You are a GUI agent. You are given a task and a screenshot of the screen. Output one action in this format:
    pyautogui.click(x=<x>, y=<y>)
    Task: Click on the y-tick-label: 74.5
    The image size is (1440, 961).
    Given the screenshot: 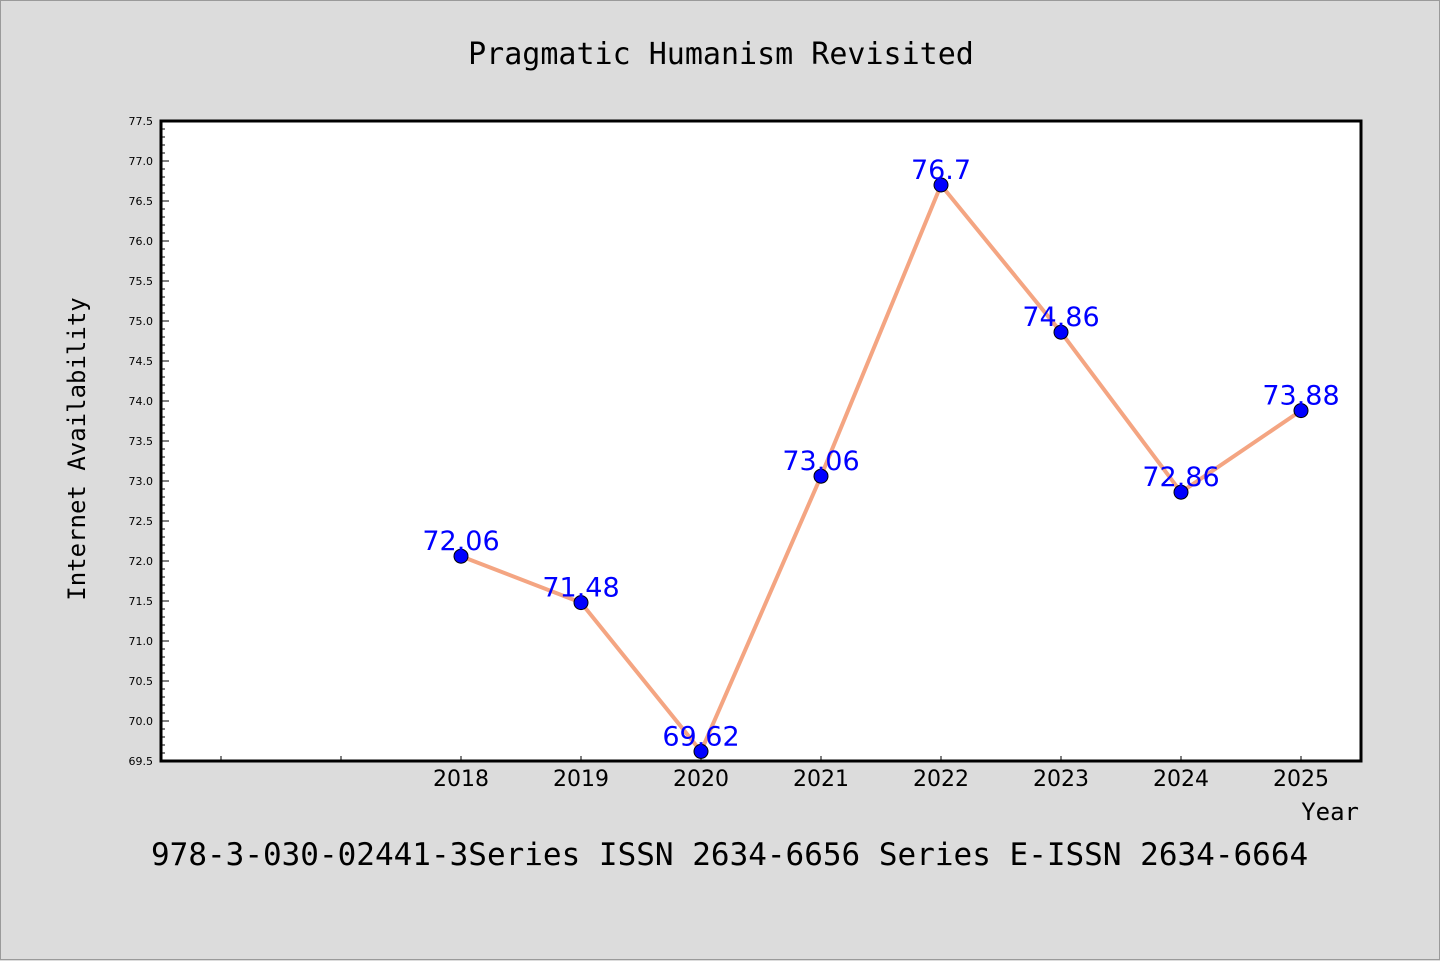 What is the action you would take?
    pyautogui.click(x=141, y=361)
    